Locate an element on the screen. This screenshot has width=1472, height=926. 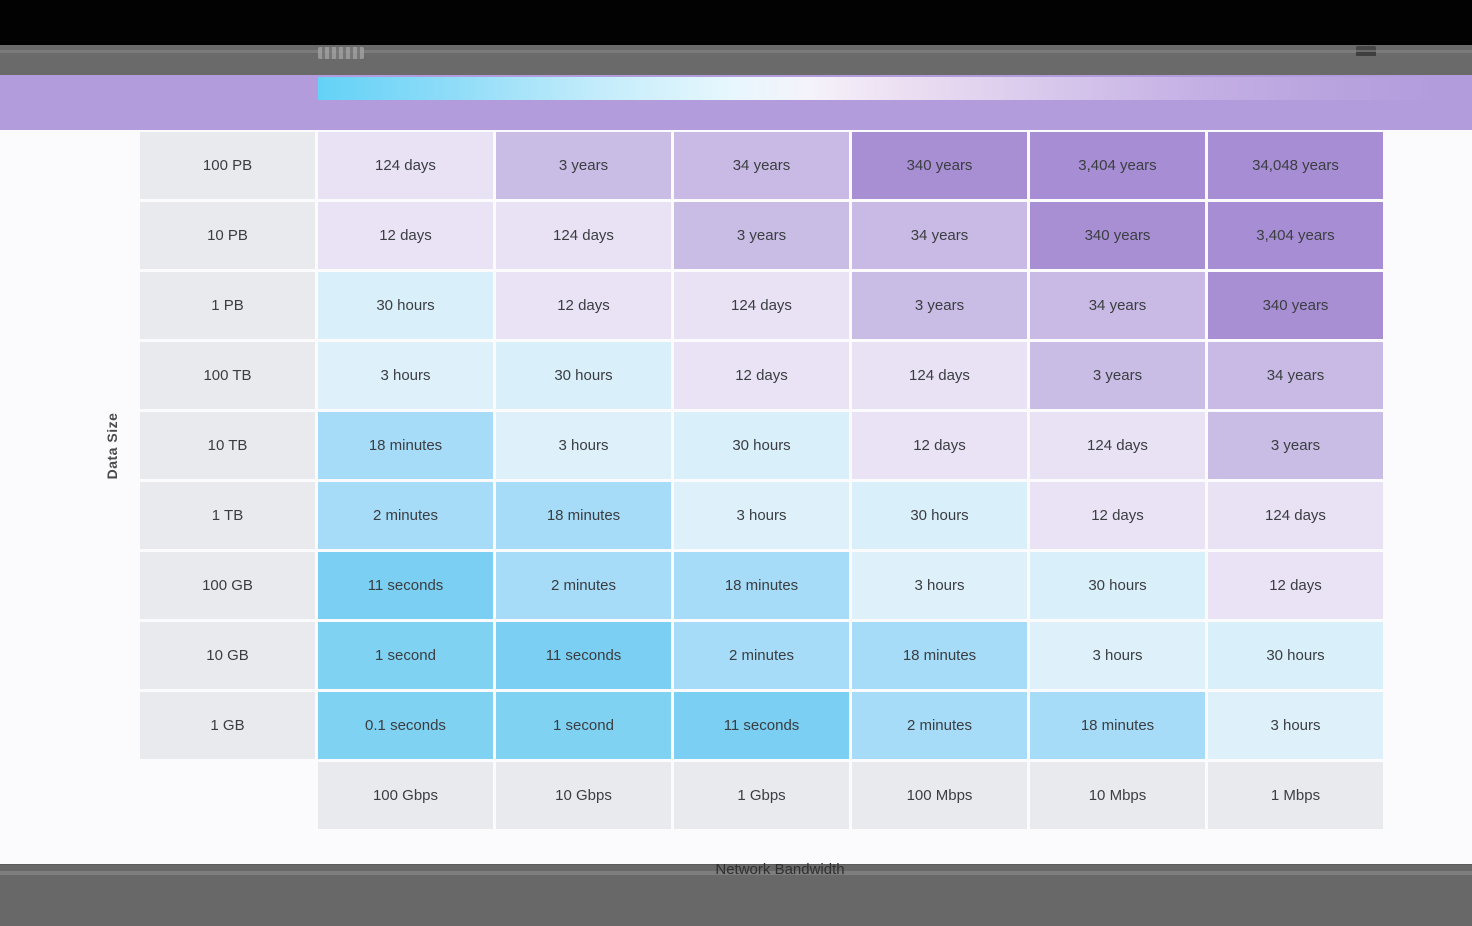
player-top-toolbar is located at coordinates (736, 60).